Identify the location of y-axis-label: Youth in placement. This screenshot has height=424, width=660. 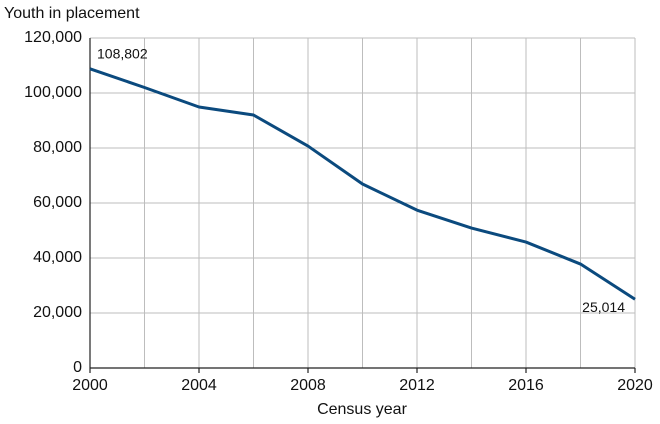
(72, 13).